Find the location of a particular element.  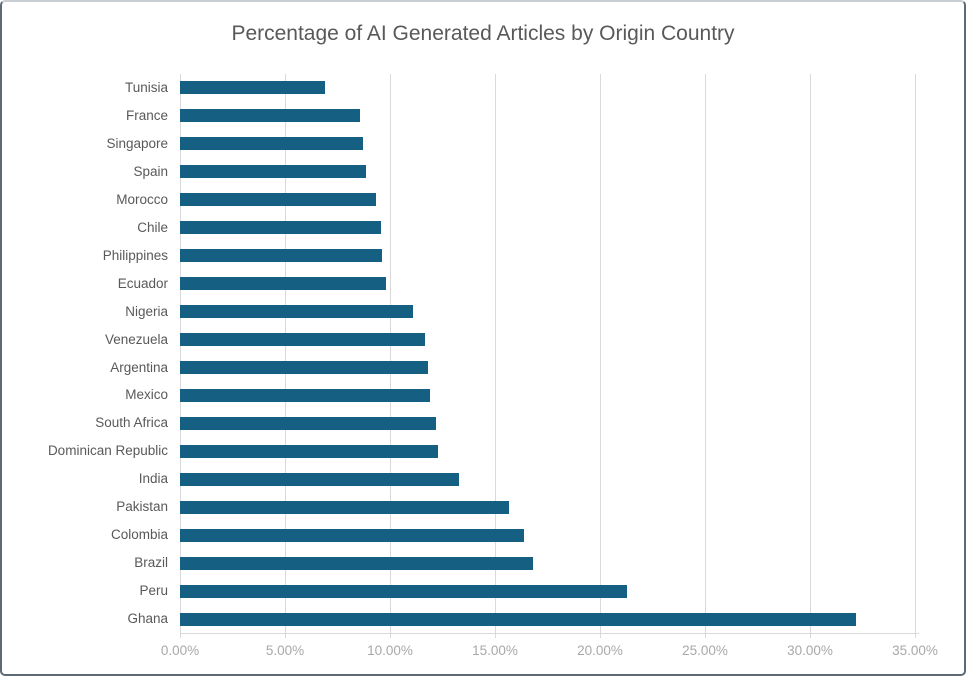

bar-brazil is located at coordinates (356, 563).